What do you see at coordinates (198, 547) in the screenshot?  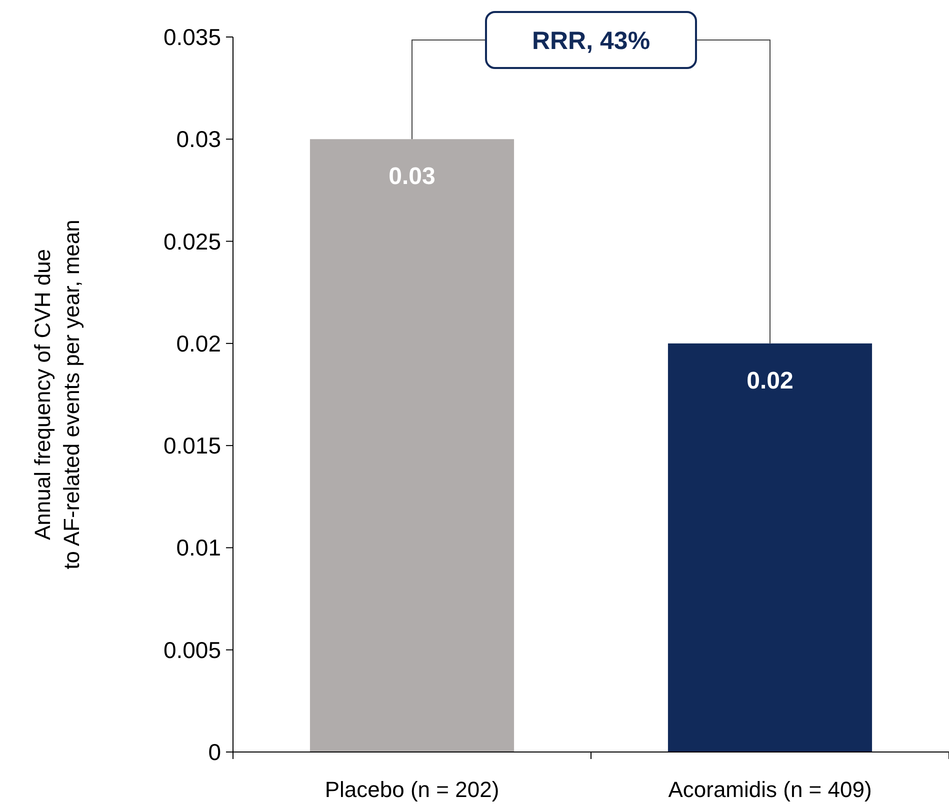 I see `y-tick-label: 0.01` at bounding box center [198, 547].